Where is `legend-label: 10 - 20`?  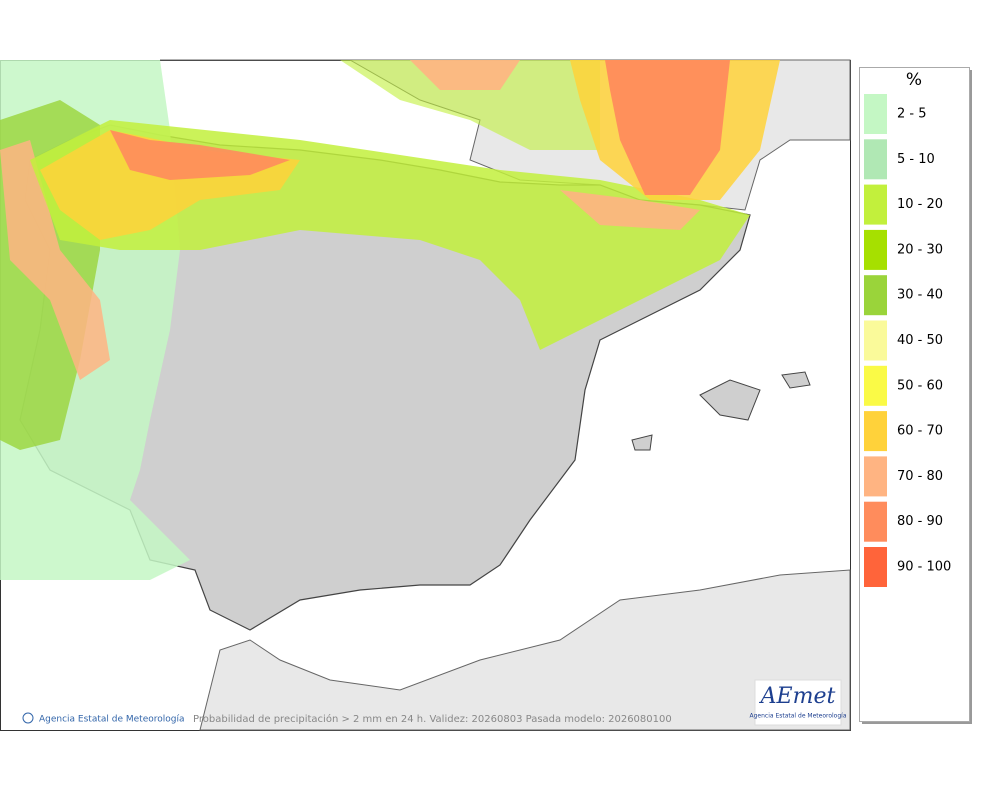 legend-label: 10 - 20 is located at coordinates (920, 204).